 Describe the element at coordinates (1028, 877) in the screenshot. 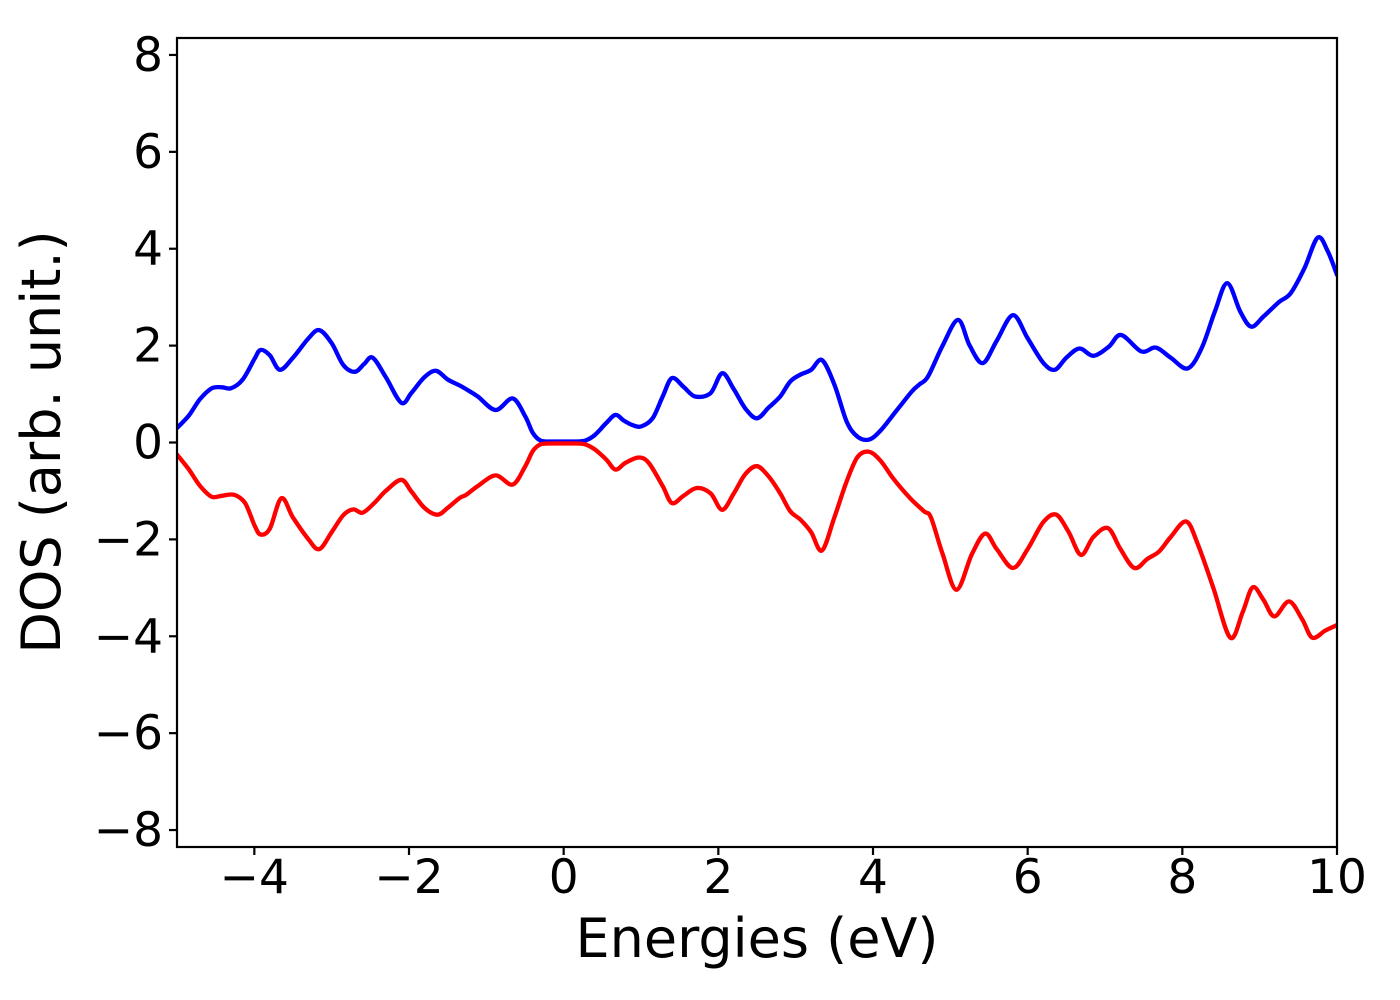

I see `x-tick-label: 6` at that location.